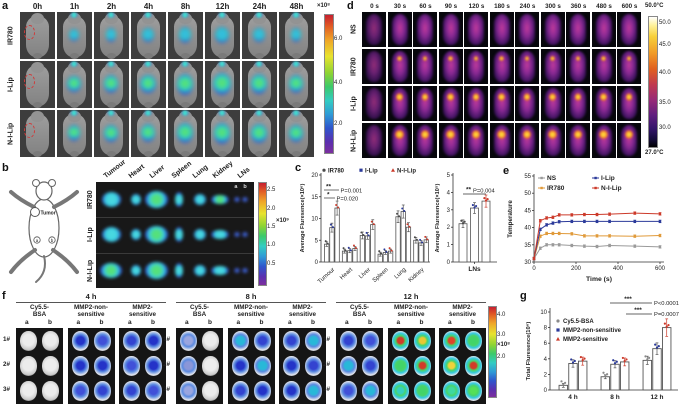 Image resolution: width=685 pixels, height=406 pixels. I want to click on legend-label: IR780, so click(336, 172).